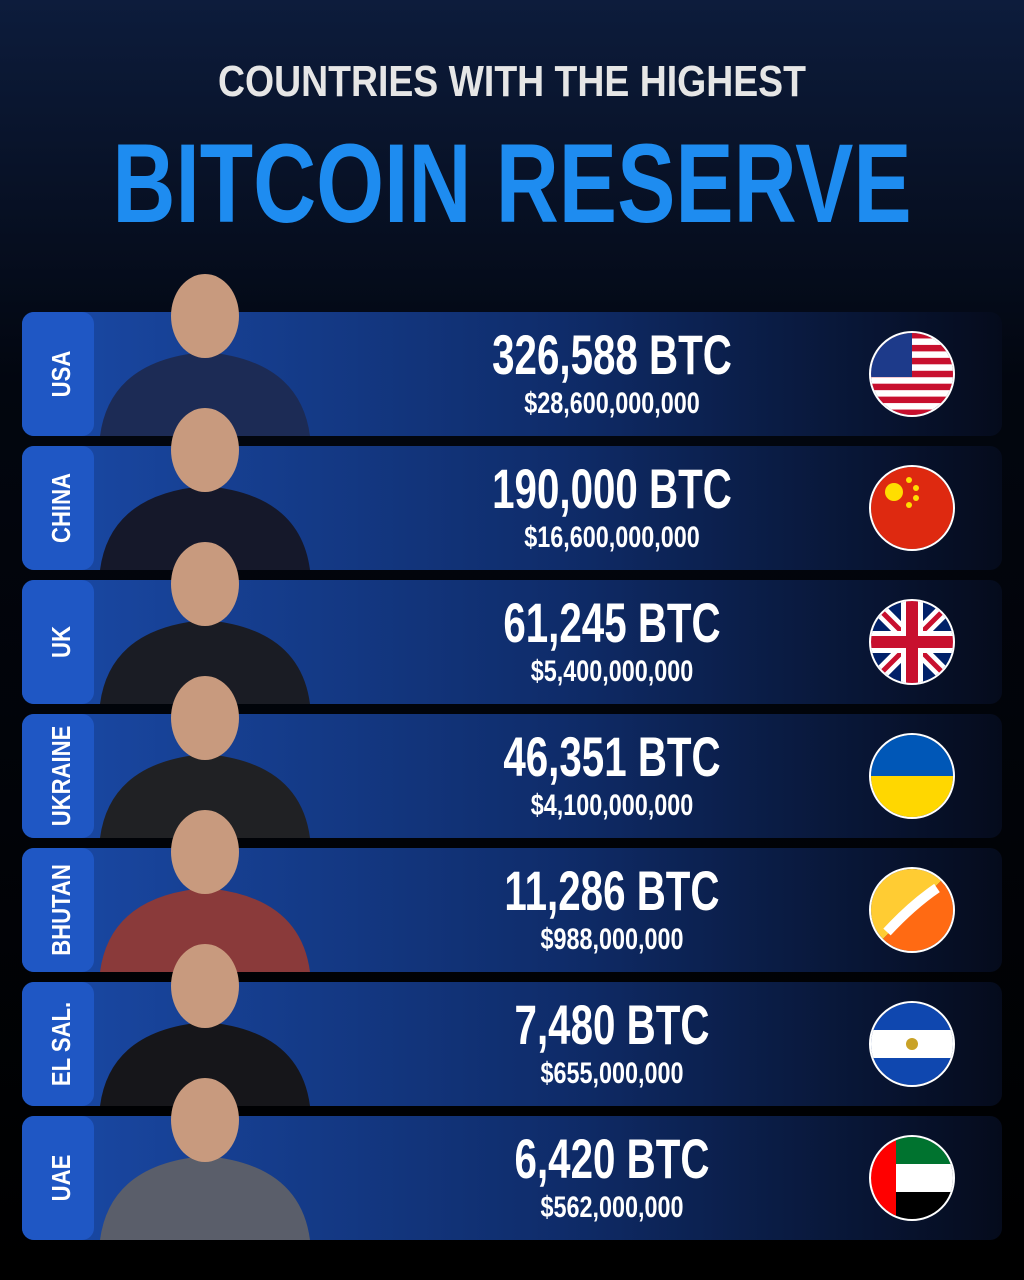 The height and width of the screenshot is (1280, 1024). I want to click on row: BHUTAN 11,286 BTC$988,000,000, so click(512, 891).